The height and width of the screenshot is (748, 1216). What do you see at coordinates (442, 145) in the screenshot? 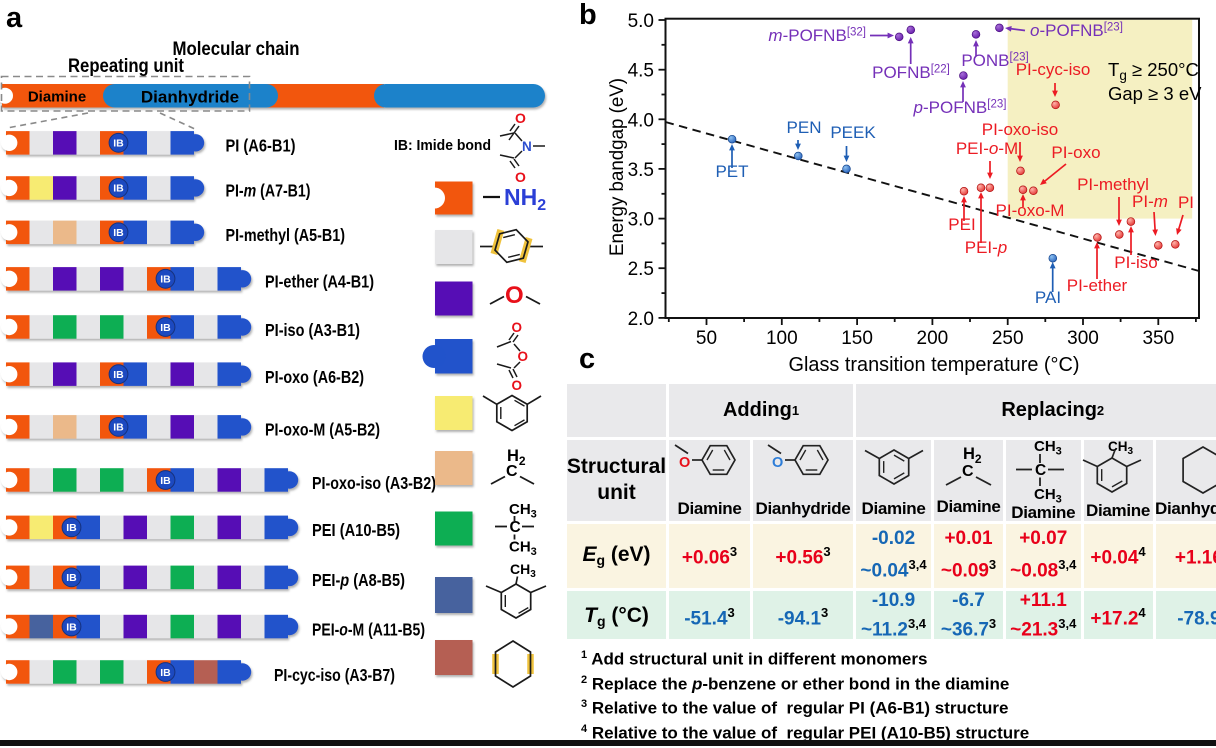
I see `svg-text: IB: Imide bond` at bounding box center [442, 145].